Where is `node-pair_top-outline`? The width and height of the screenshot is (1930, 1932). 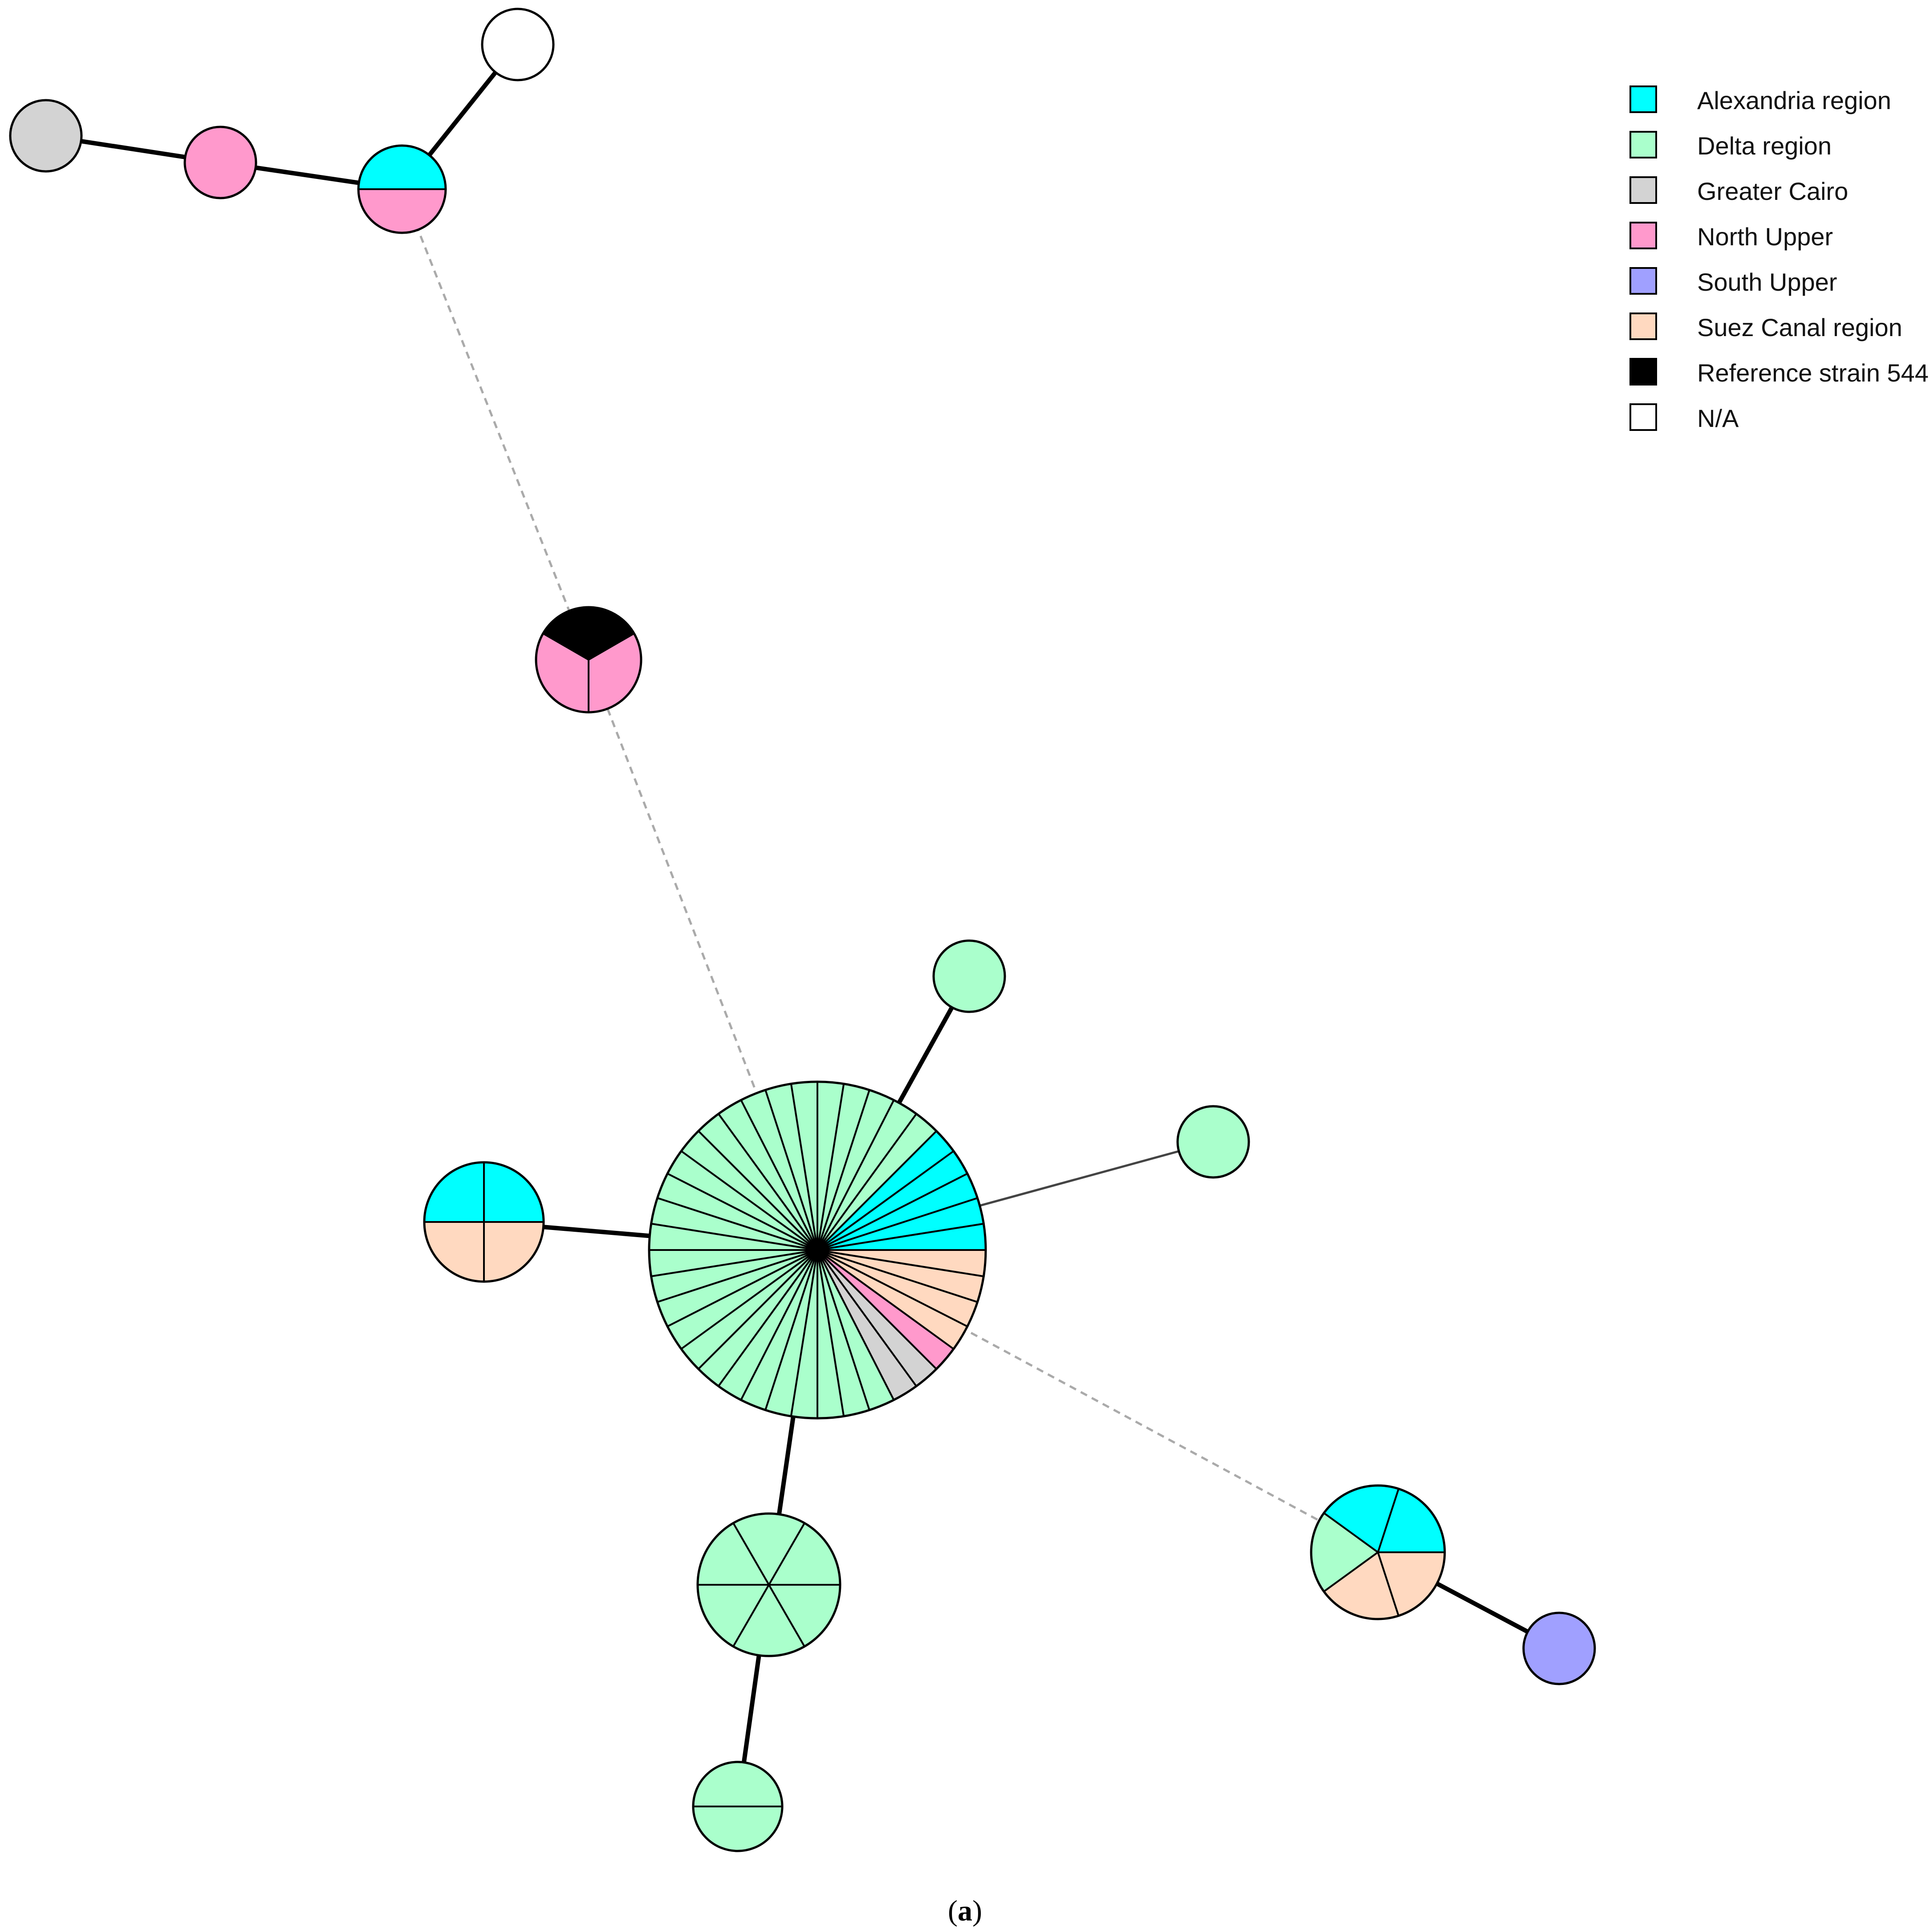 node-pair_top-outline is located at coordinates (402, 189).